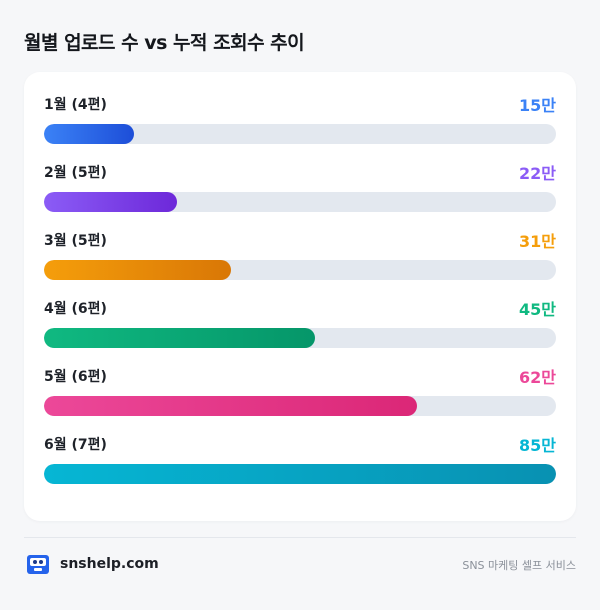  Describe the element at coordinates (109, 564) in the screenshot. I see `brand-name: snshelp.com` at that location.